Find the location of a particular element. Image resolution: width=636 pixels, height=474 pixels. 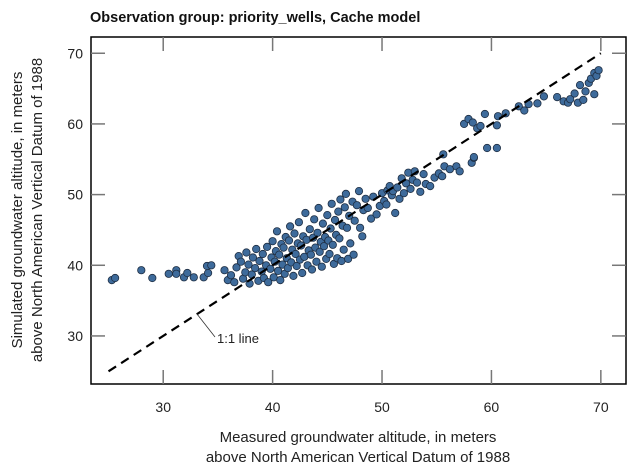

x-tick-label: 40 is located at coordinates (273, 407).